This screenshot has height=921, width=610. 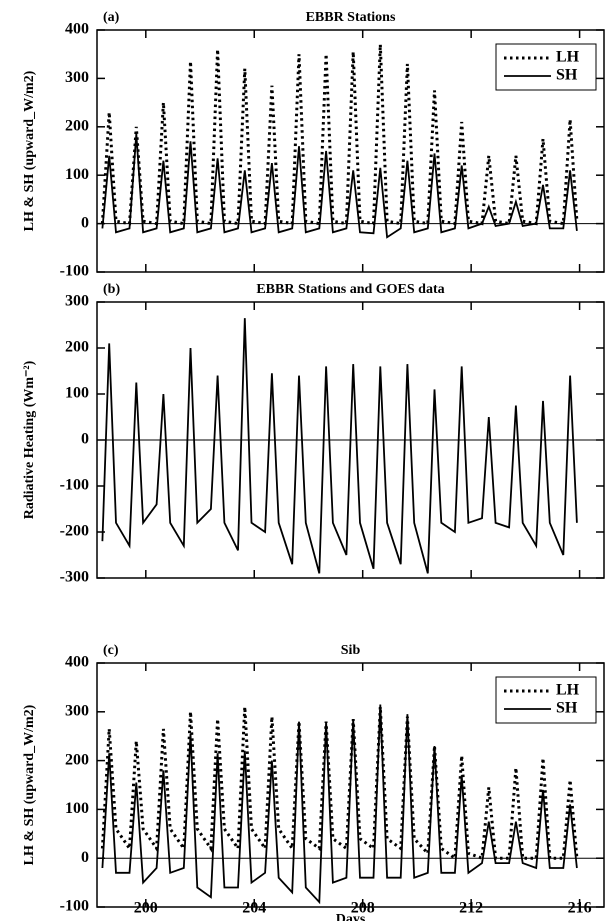 What do you see at coordinates (351, 650) in the screenshot?
I see `chart-title: Sib` at bounding box center [351, 650].